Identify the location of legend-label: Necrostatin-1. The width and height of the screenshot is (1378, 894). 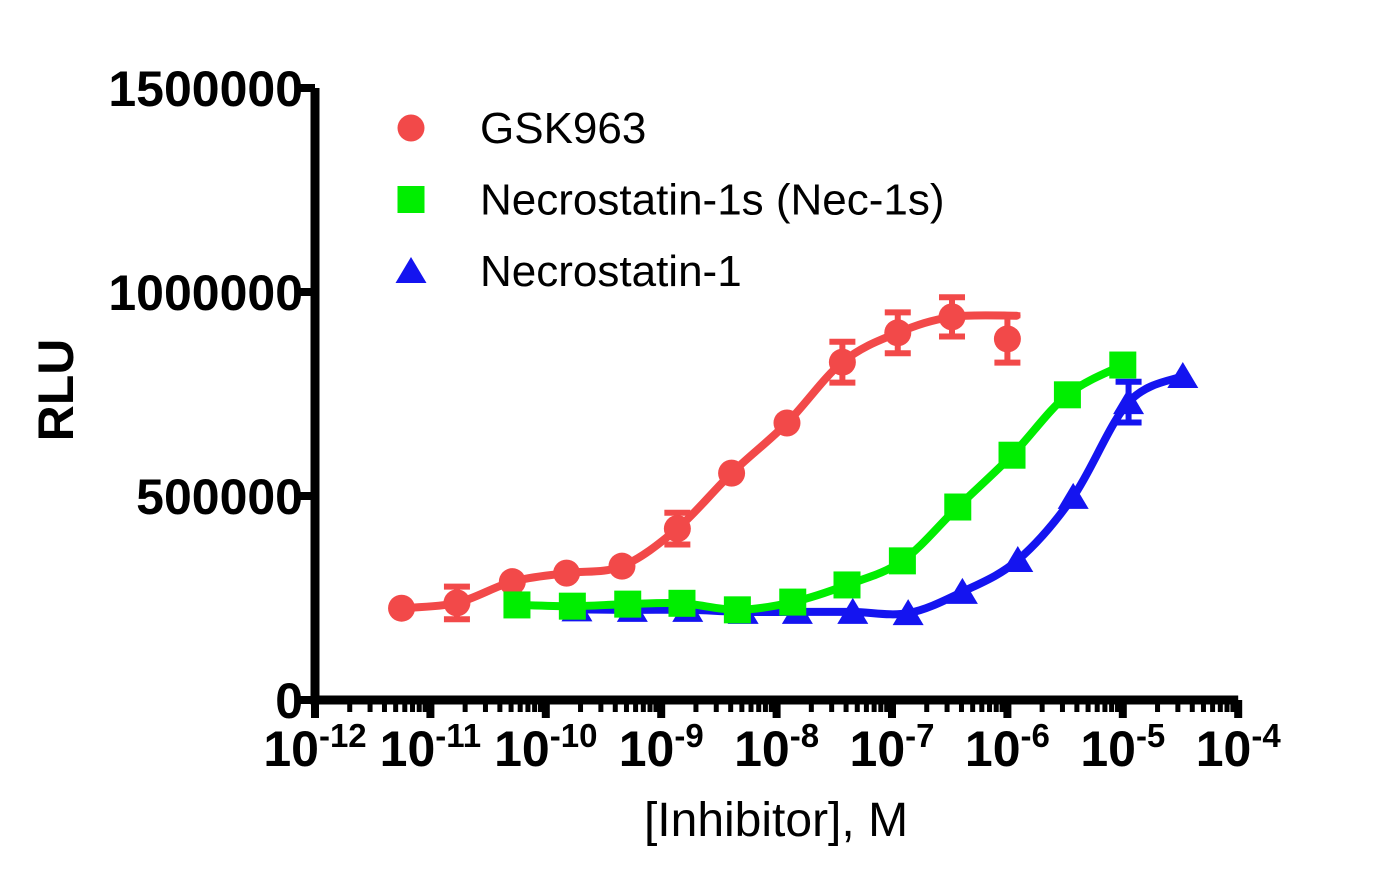
(611, 271).